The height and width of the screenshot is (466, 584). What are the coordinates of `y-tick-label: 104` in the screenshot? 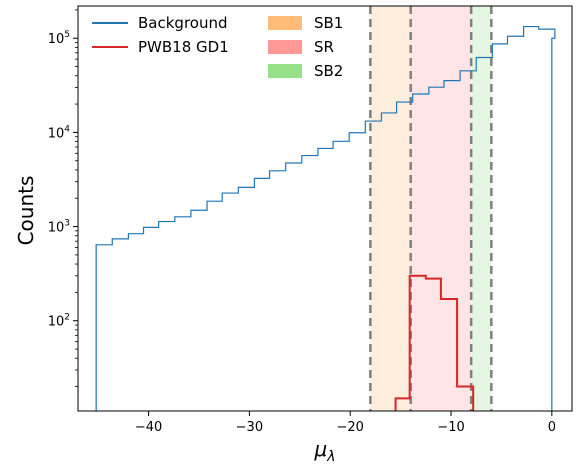 It's located at (59, 132).